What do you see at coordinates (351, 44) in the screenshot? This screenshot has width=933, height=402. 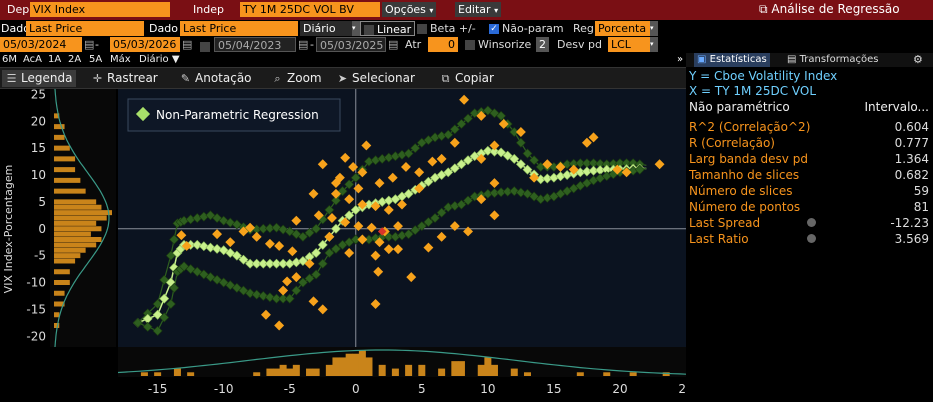 I see `end-date-input-2: 05/03/2025` at bounding box center [351, 44].